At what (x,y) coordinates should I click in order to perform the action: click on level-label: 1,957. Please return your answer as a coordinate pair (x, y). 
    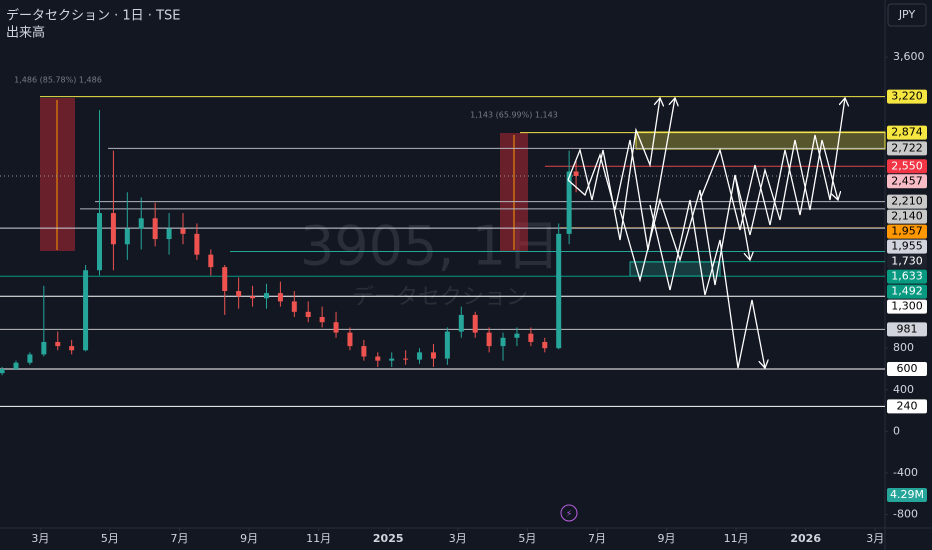
    Looking at the image, I should click on (907, 231).